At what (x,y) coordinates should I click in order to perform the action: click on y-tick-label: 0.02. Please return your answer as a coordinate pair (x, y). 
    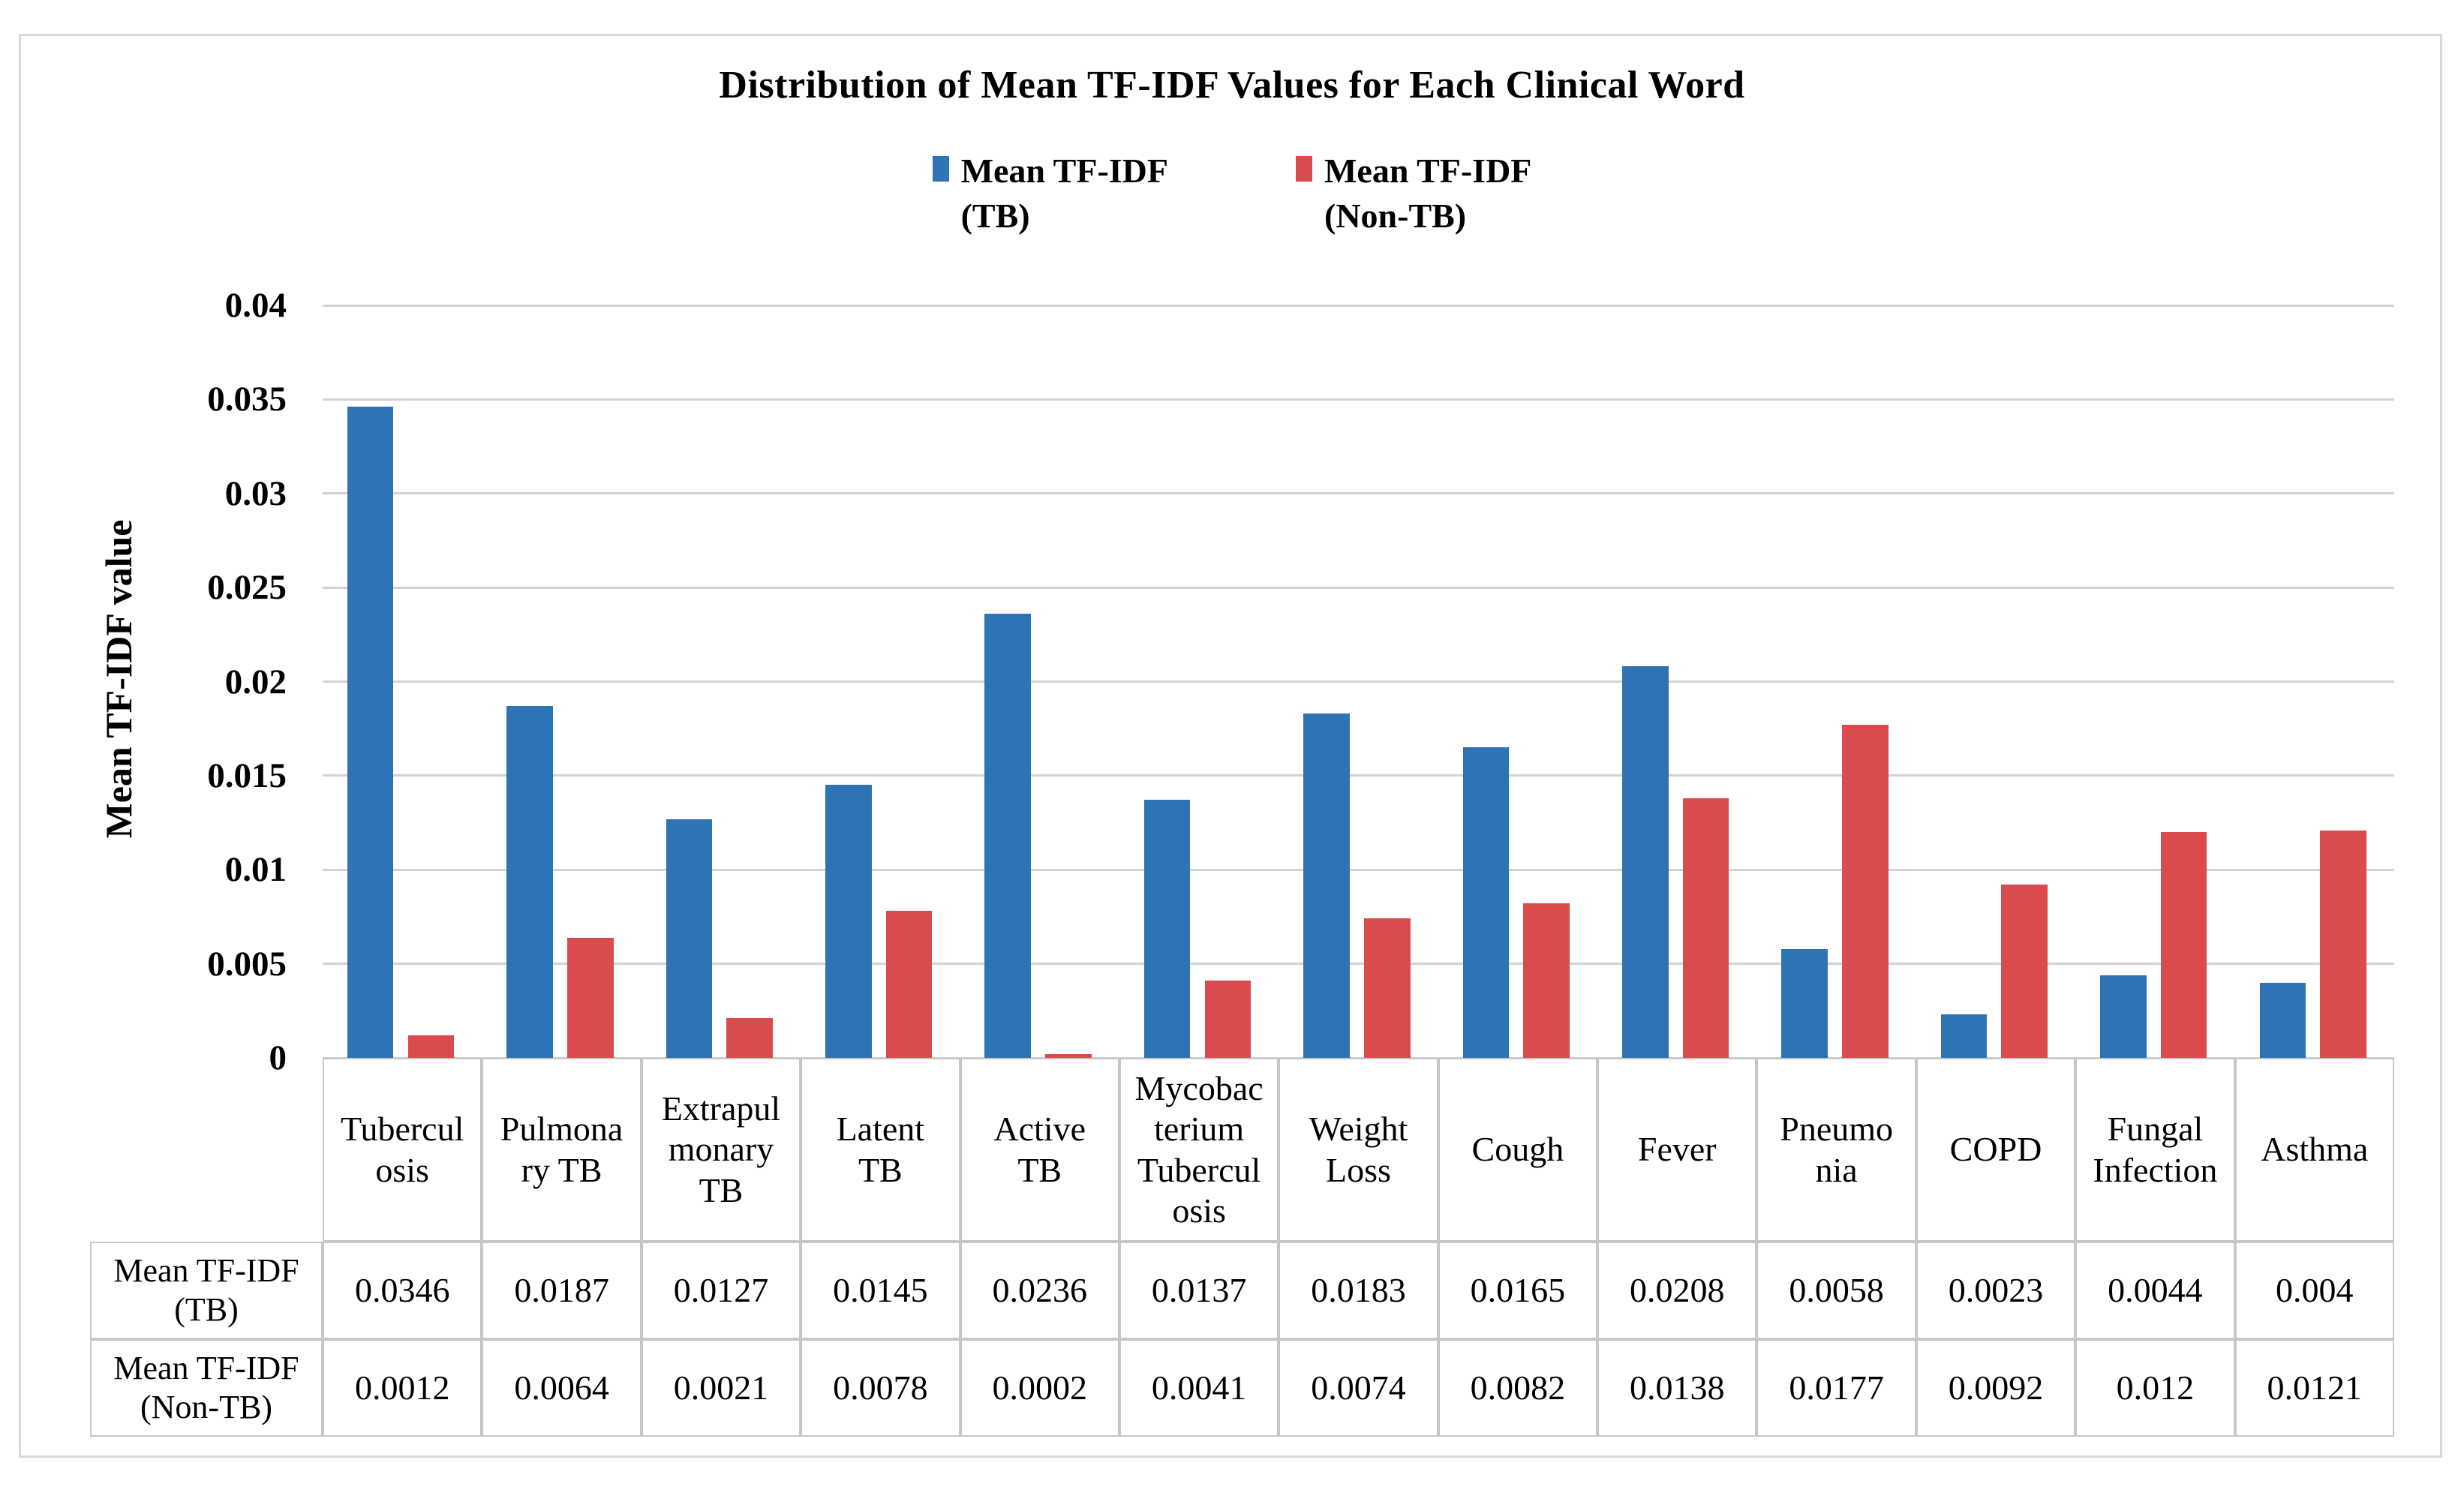
    Looking at the image, I should click on (256, 681).